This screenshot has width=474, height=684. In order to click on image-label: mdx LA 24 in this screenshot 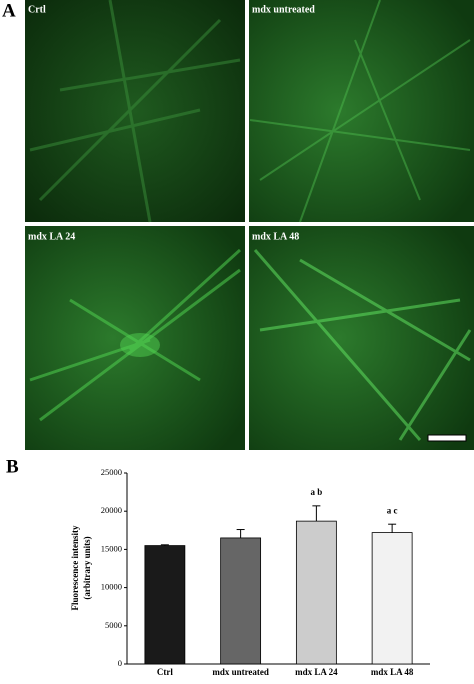, I will do `click(51, 236)`.